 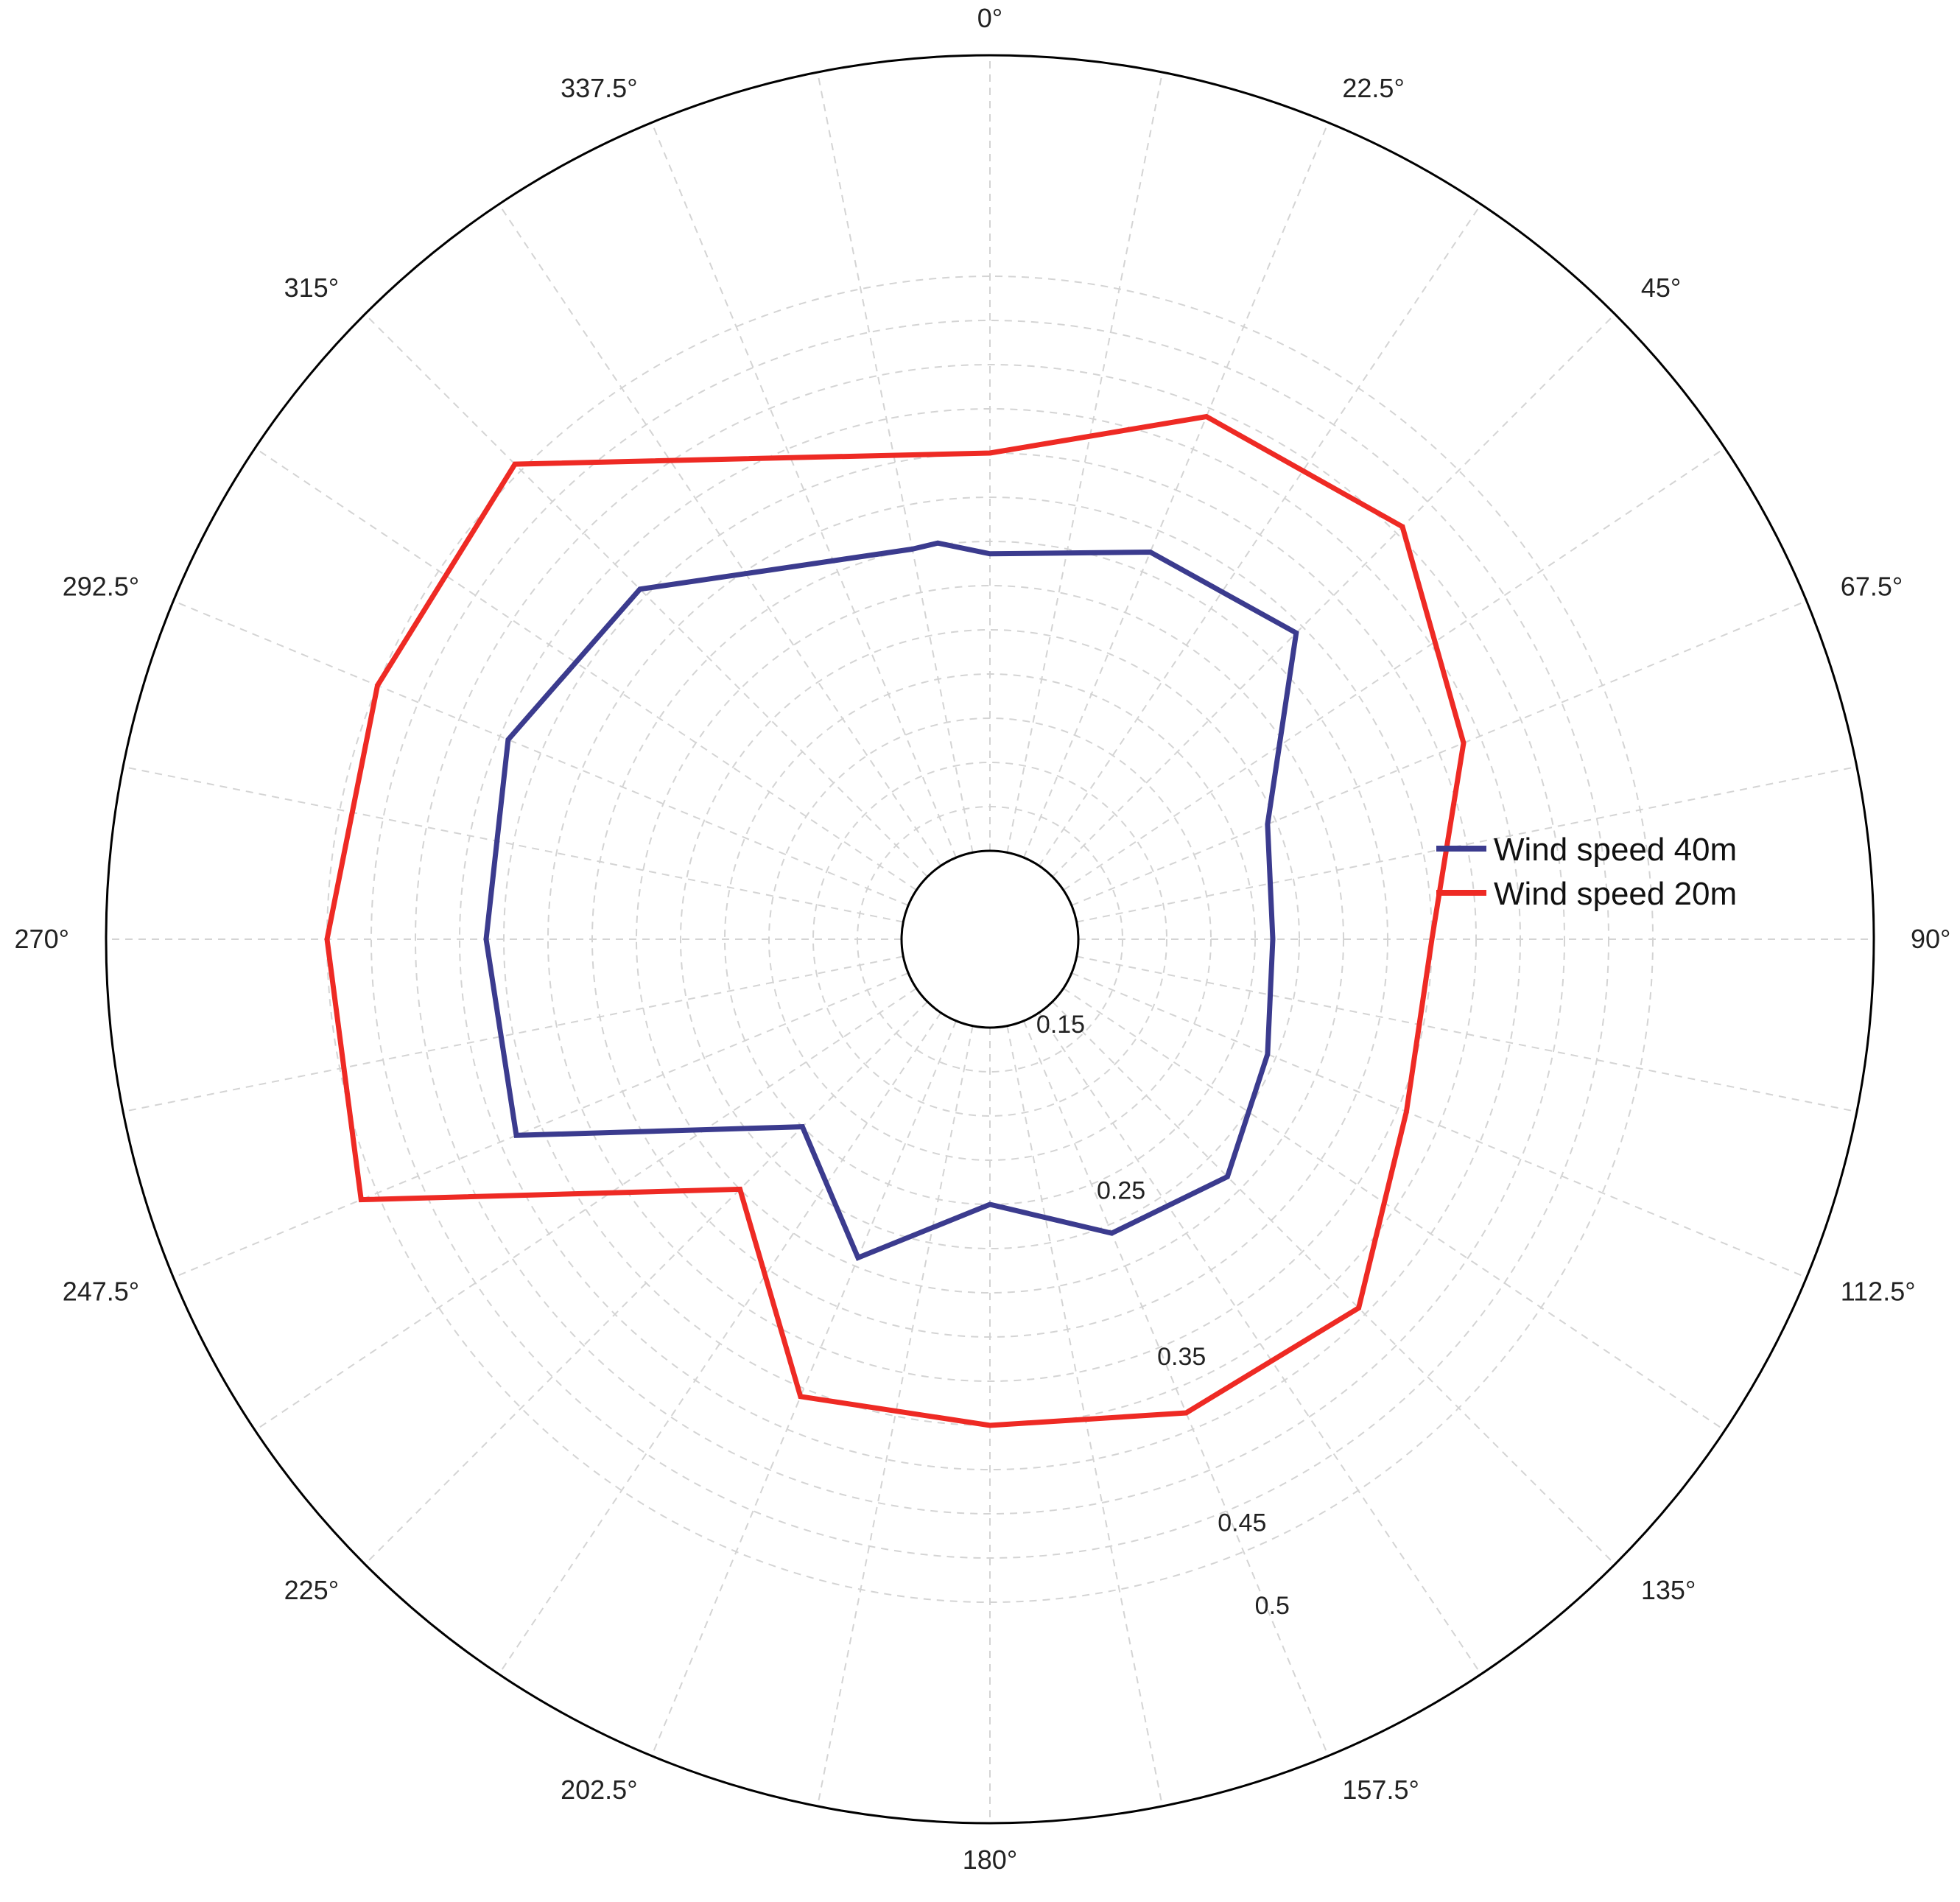 What do you see at coordinates (1181, 1357) in the screenshot?
I see `radial-tick-label: 0.35` at bounding box center [1181, 1357].